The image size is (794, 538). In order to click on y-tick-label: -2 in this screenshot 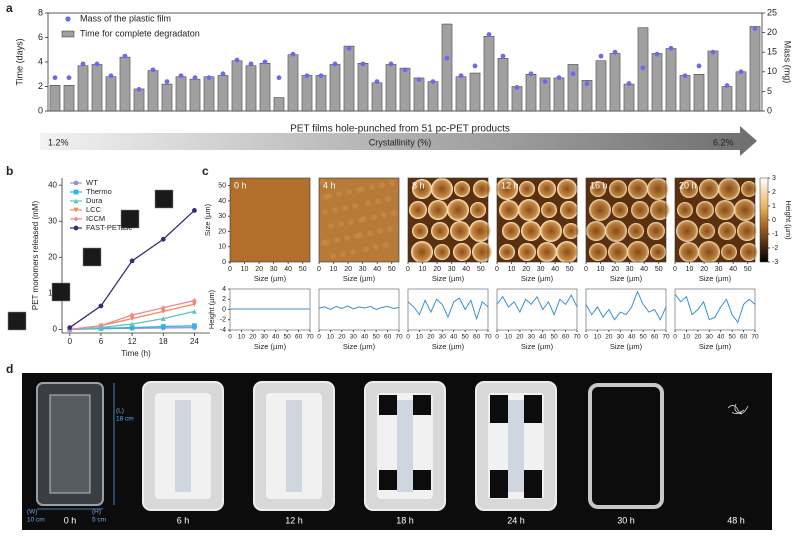, I will do `click(223, 320)`.